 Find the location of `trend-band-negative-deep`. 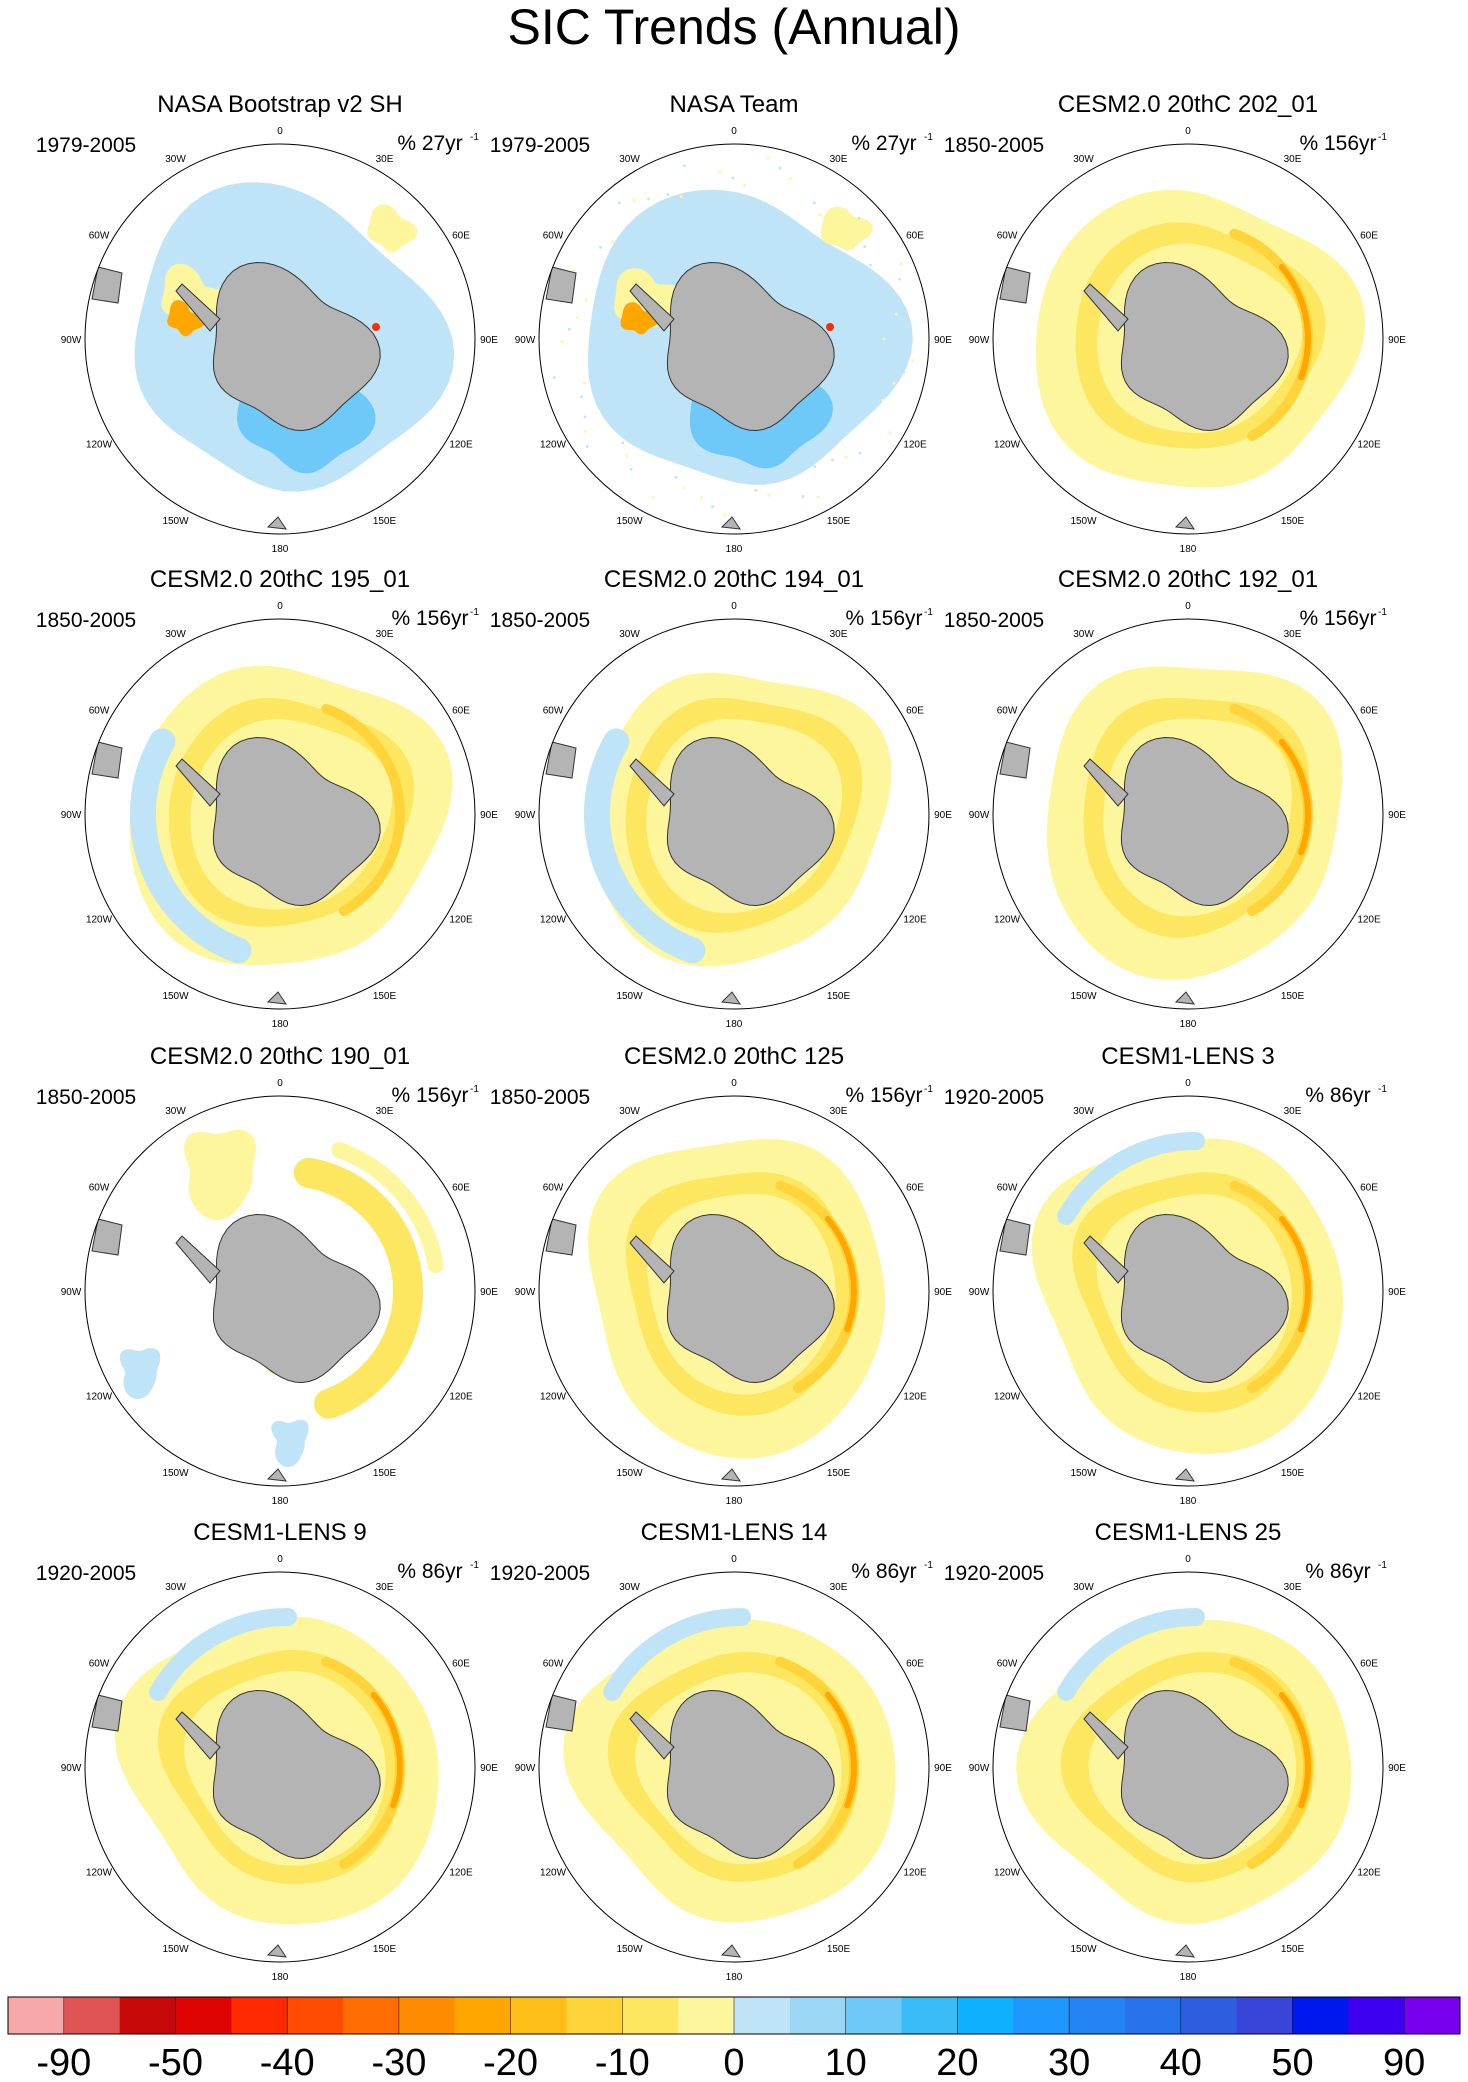

trend-band-negative-deep is located at coordinates (840, 1274).